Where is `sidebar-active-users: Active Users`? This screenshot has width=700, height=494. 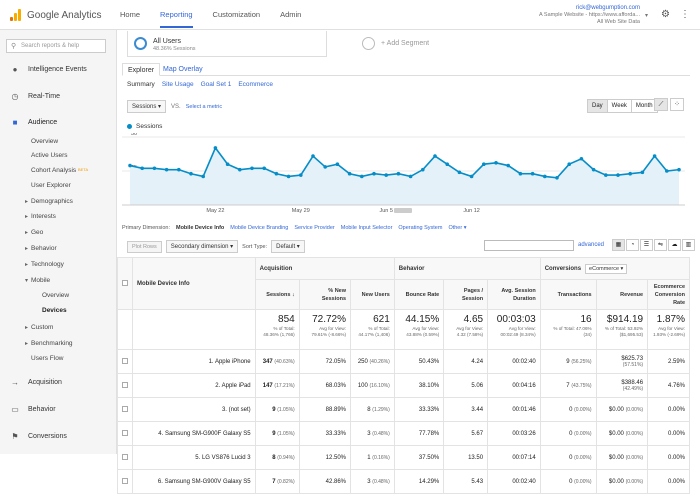 sidebar-active-users: Active Users is located at coordinates (49, 155).